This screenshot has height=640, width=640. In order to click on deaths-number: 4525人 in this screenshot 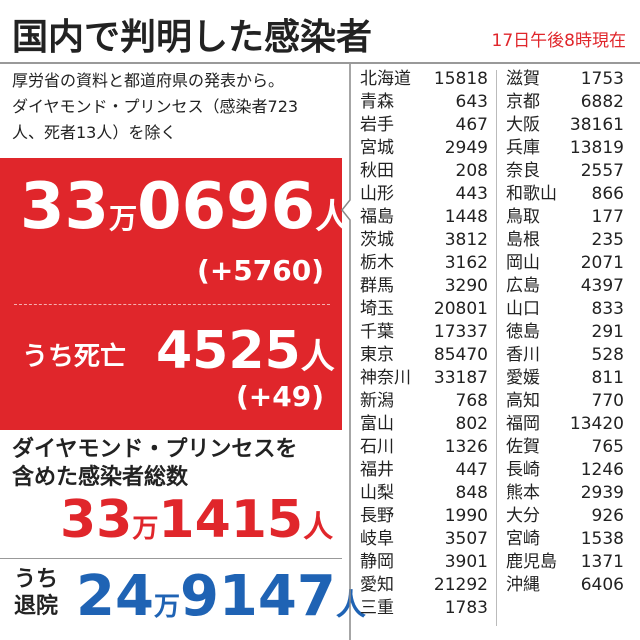, I will do `click(245, 357)`.